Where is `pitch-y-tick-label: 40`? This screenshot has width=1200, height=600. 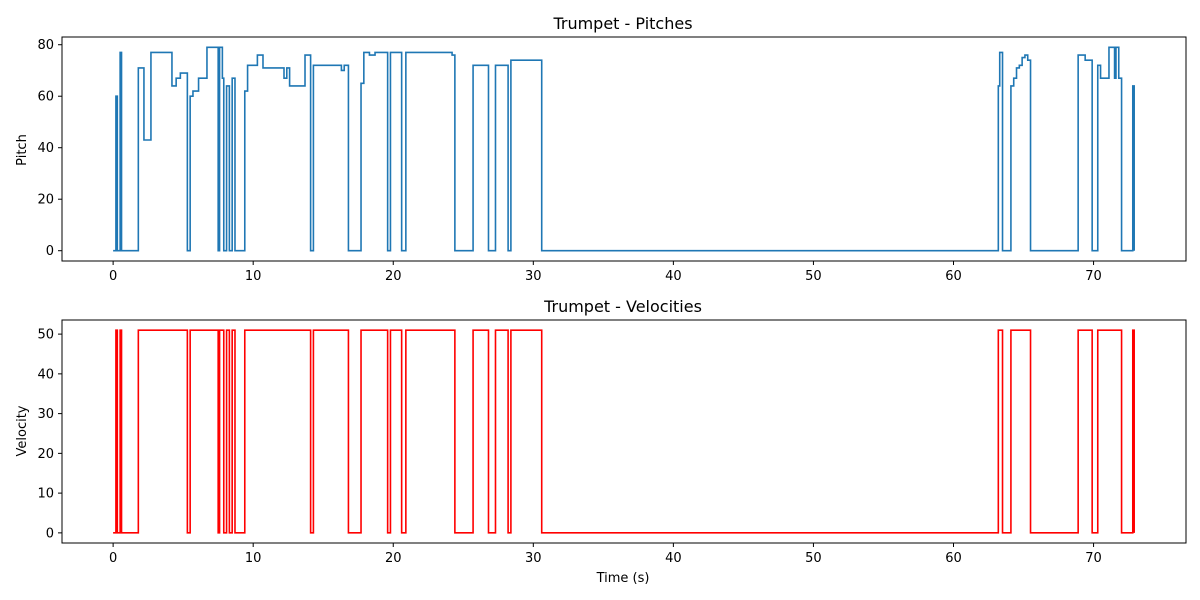 pitch-y-tick-label: 40 is located at coordinates (45, 148).